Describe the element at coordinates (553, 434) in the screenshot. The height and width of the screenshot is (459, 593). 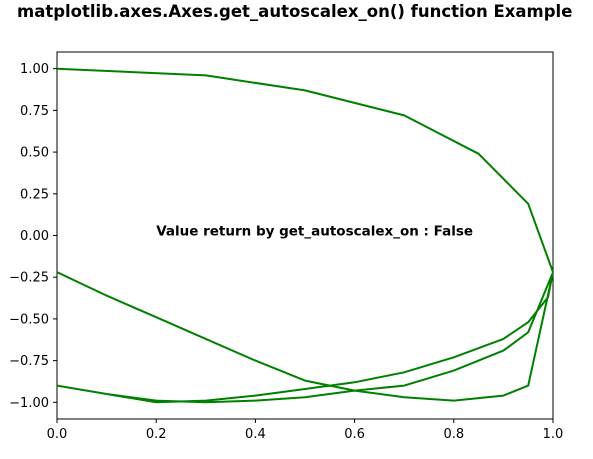
I see `x-tick-label: 1.0` at that location.